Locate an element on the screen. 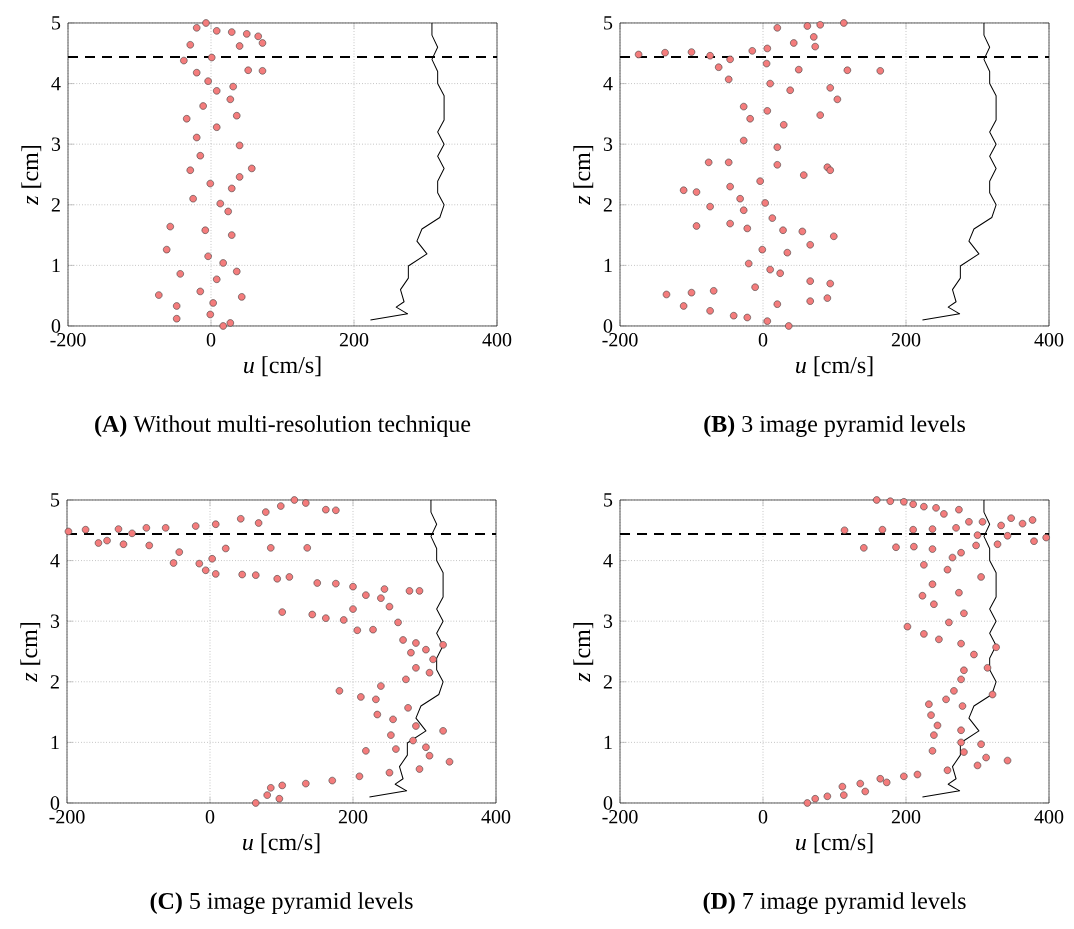 The height and width of the screenshot is (929, 1074). text: (B) 3 image pyramid levels is located at coordinates (834, 426).